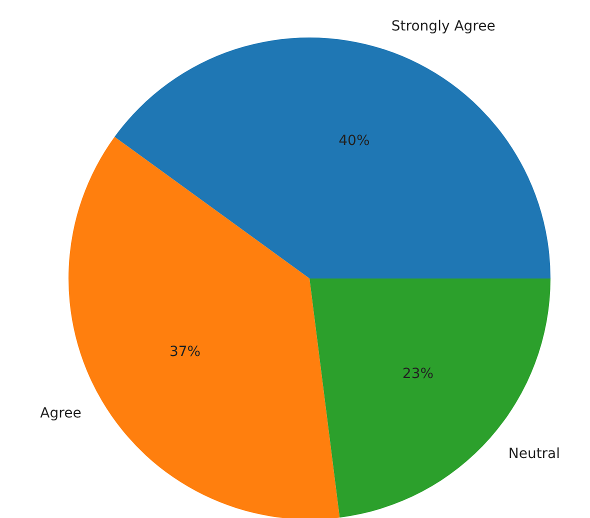 The image size is (590, 518). I want to click on data-label: 37%, so click(185, 352).